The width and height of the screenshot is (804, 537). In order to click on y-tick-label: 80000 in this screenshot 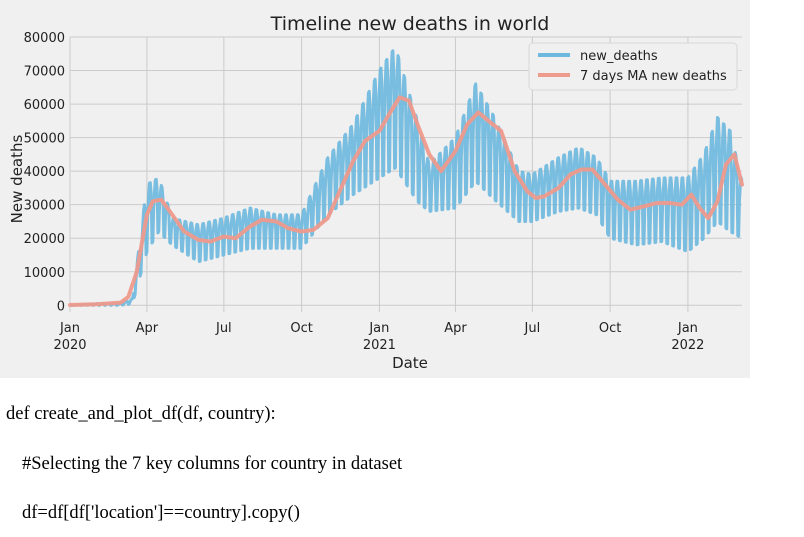, I will do `click(44, 38)`.